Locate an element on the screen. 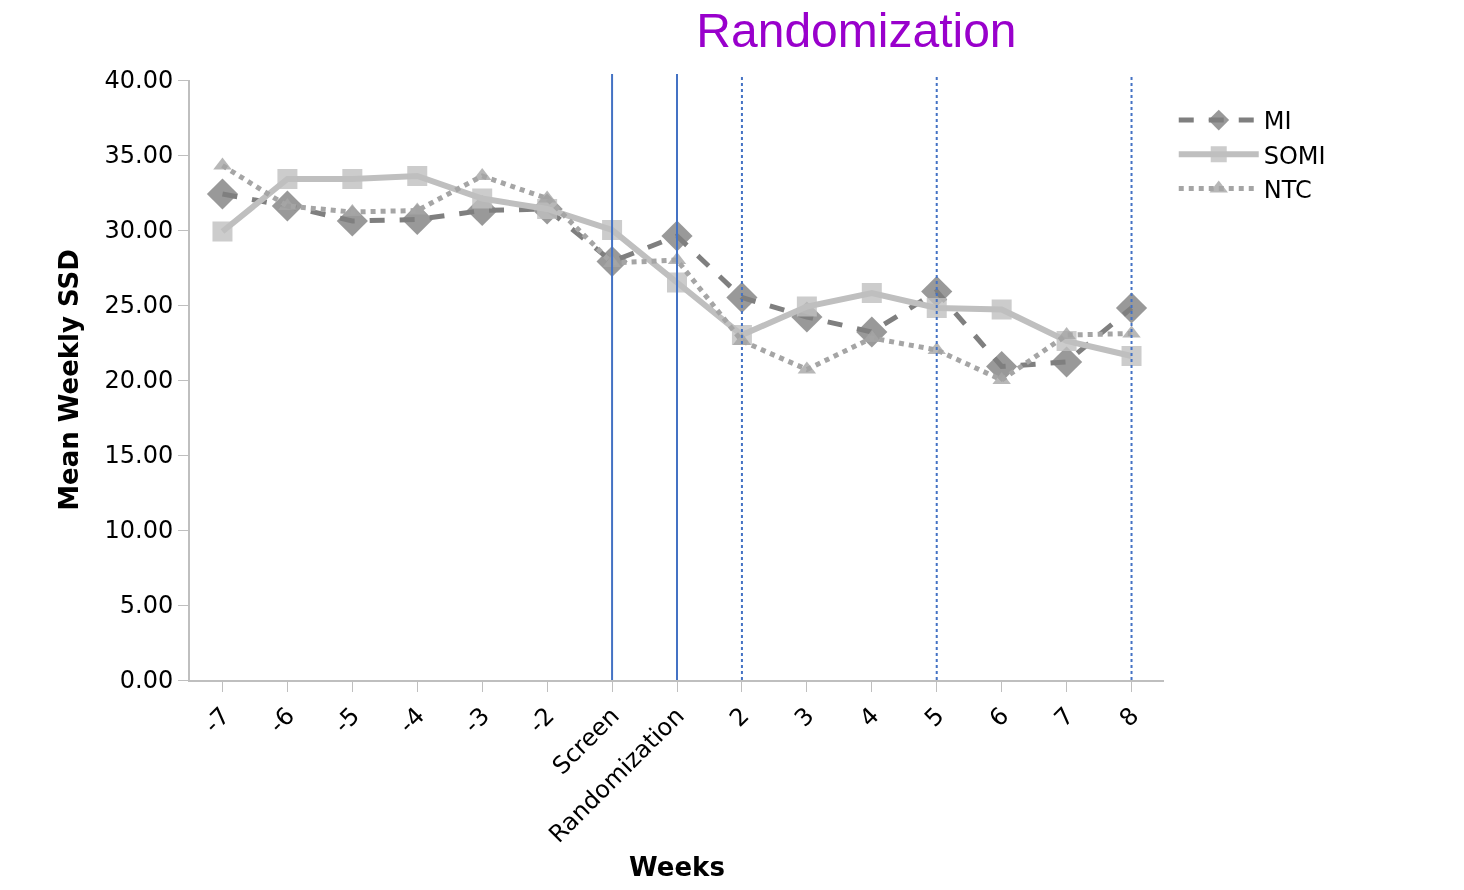 The width and height of the screenshot is (1464, 890). x-tick-label: 4 is located at coordinates (869, 717).